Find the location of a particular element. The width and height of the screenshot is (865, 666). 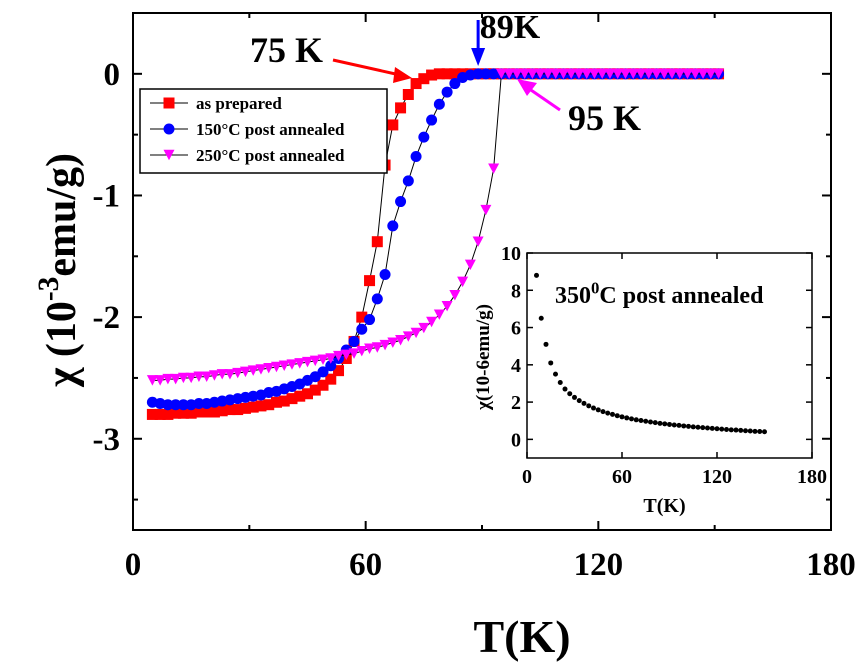

inset-y-axis-label: χ(10-6emu/g) is located at coordinates (483, 357).